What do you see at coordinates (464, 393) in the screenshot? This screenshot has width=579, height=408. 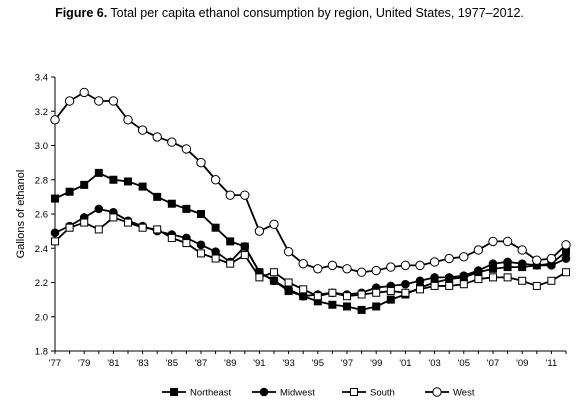 I see `legend-label-west: West` at bounding box center [464, 393].